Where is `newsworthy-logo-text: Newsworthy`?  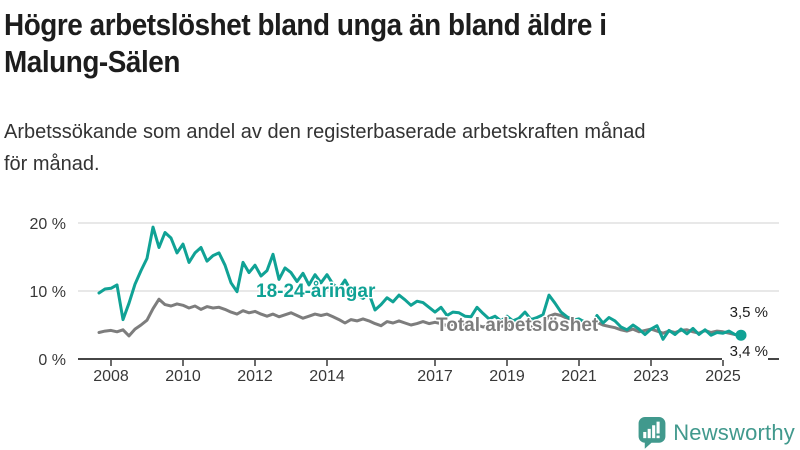
newsworthy-logo-text: Newsworthy is located at coordinates (734, 432).